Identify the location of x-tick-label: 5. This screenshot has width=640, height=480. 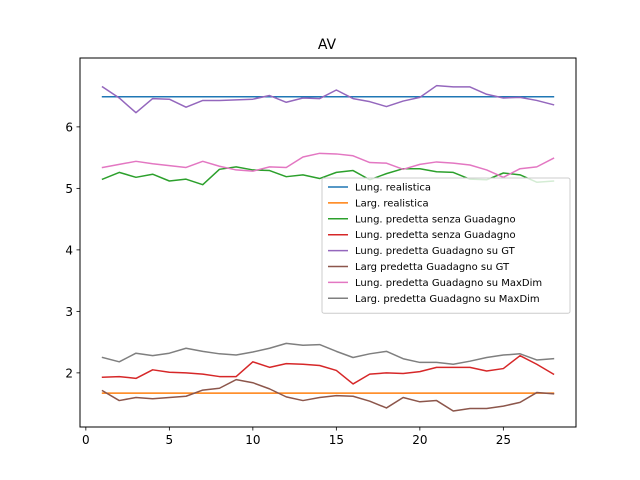
(170, 440).